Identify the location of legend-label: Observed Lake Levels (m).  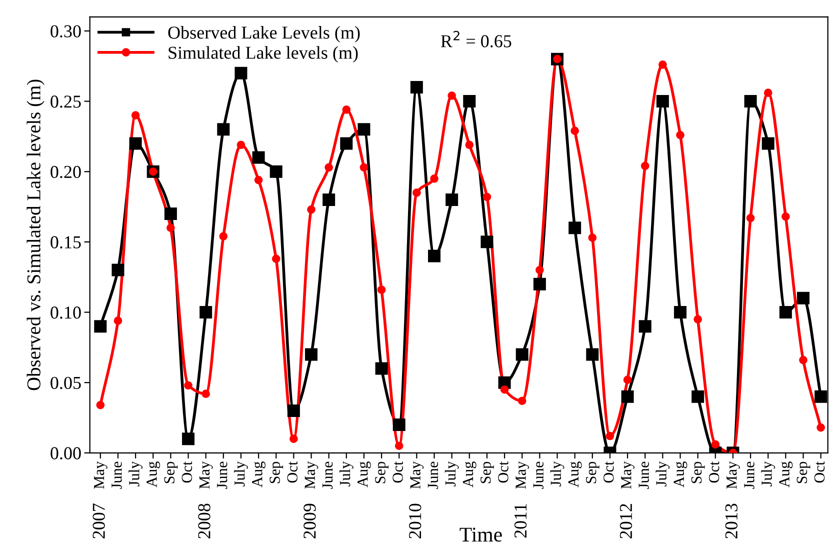
(264, 34).